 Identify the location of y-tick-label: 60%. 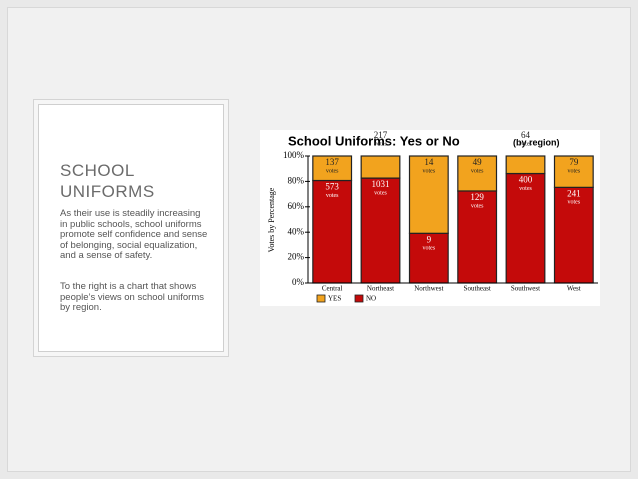
(296, 206).